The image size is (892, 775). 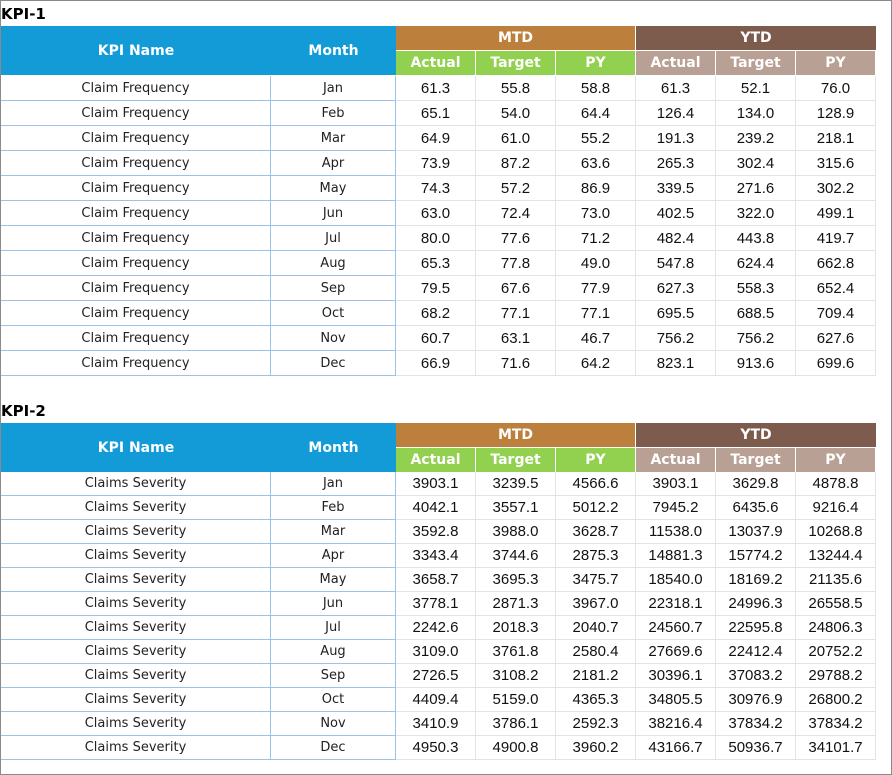 What do you see at coordinates (596, 288) in the screenshot?
I see `number-cell: 77.9` at bounding box center [596, 288].